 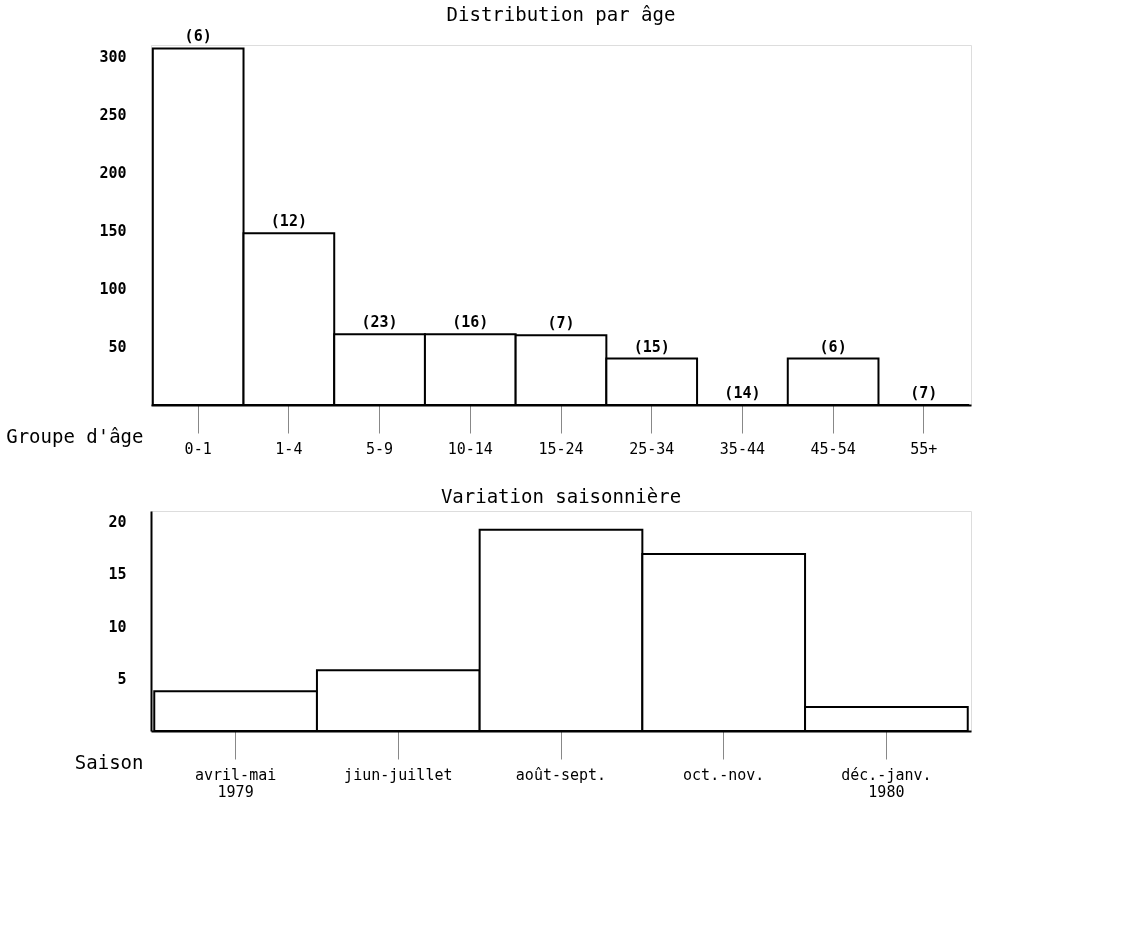 I want to click on y-tick-label: 100, so click(x=113, y=289).